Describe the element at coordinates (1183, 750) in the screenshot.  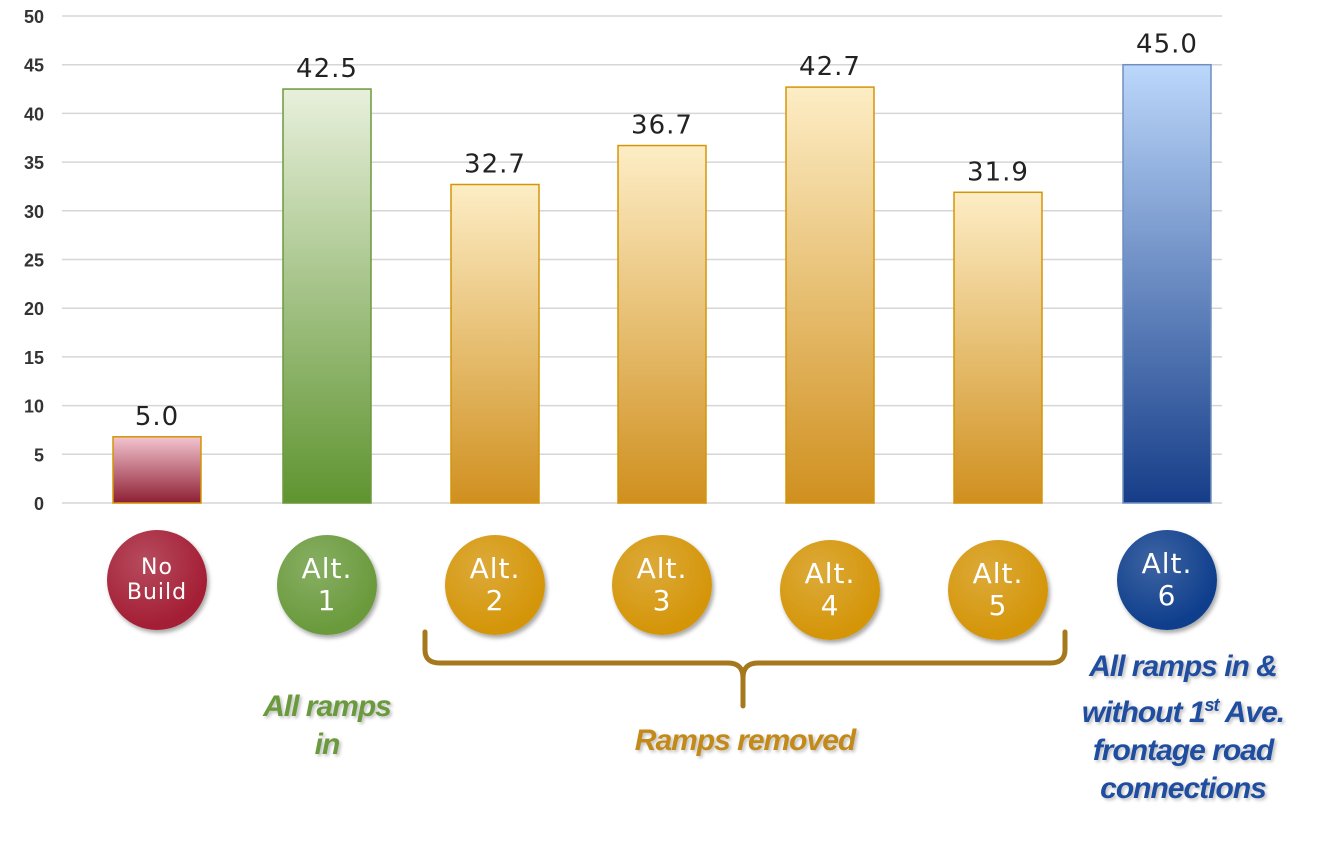
I see `alt6-annotation-line3: frontage road` at that location.